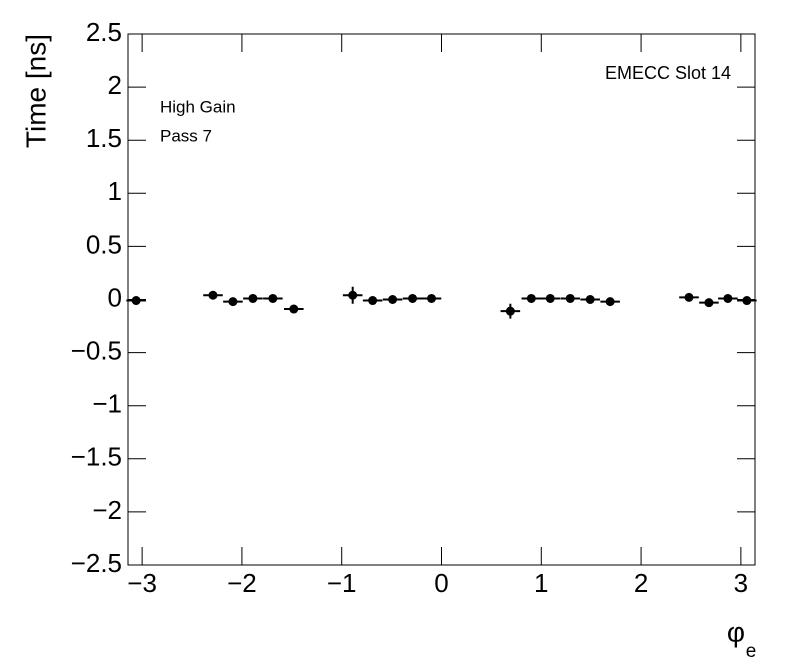 This screenshot has width=796, height=672. Describe the element at coordinates (741, 583) in the screenshot. I see `x-tick-label: 3` at that location.